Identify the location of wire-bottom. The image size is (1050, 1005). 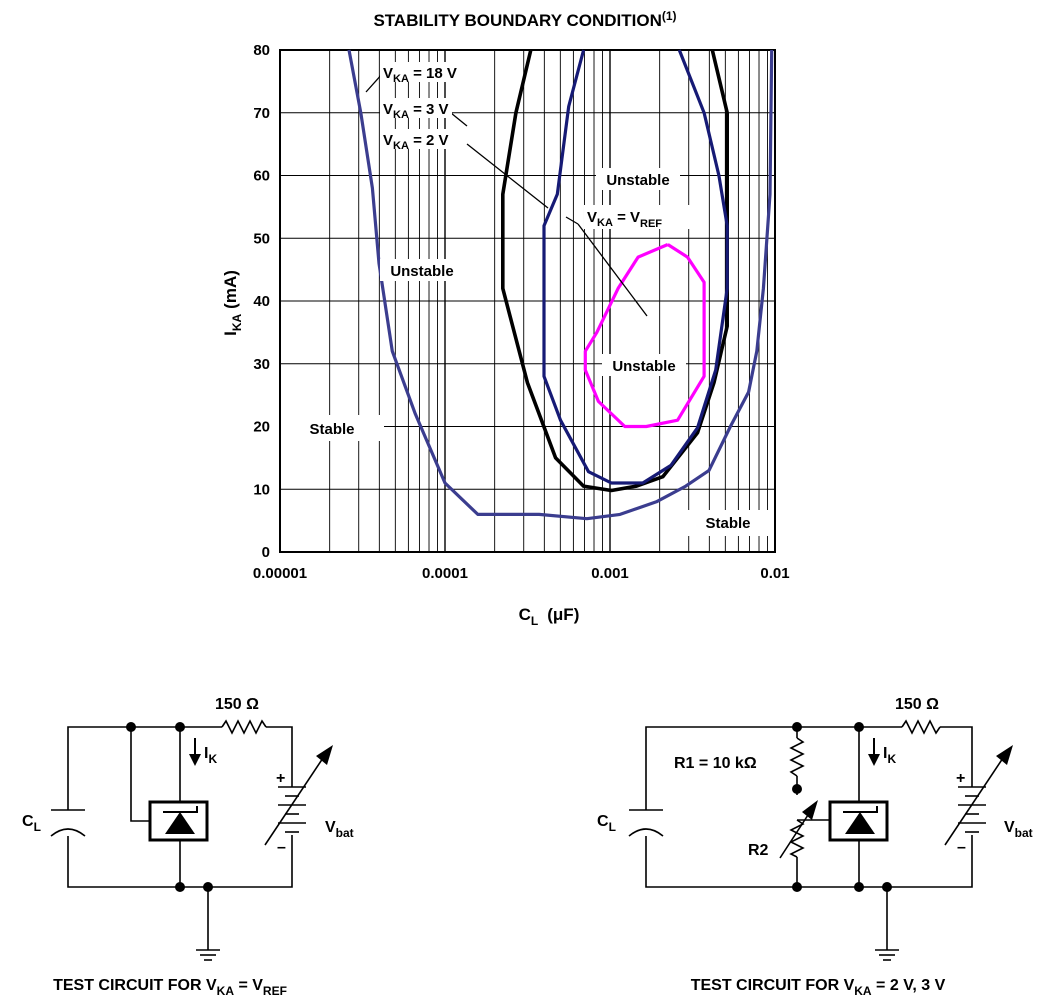
(809, 861).